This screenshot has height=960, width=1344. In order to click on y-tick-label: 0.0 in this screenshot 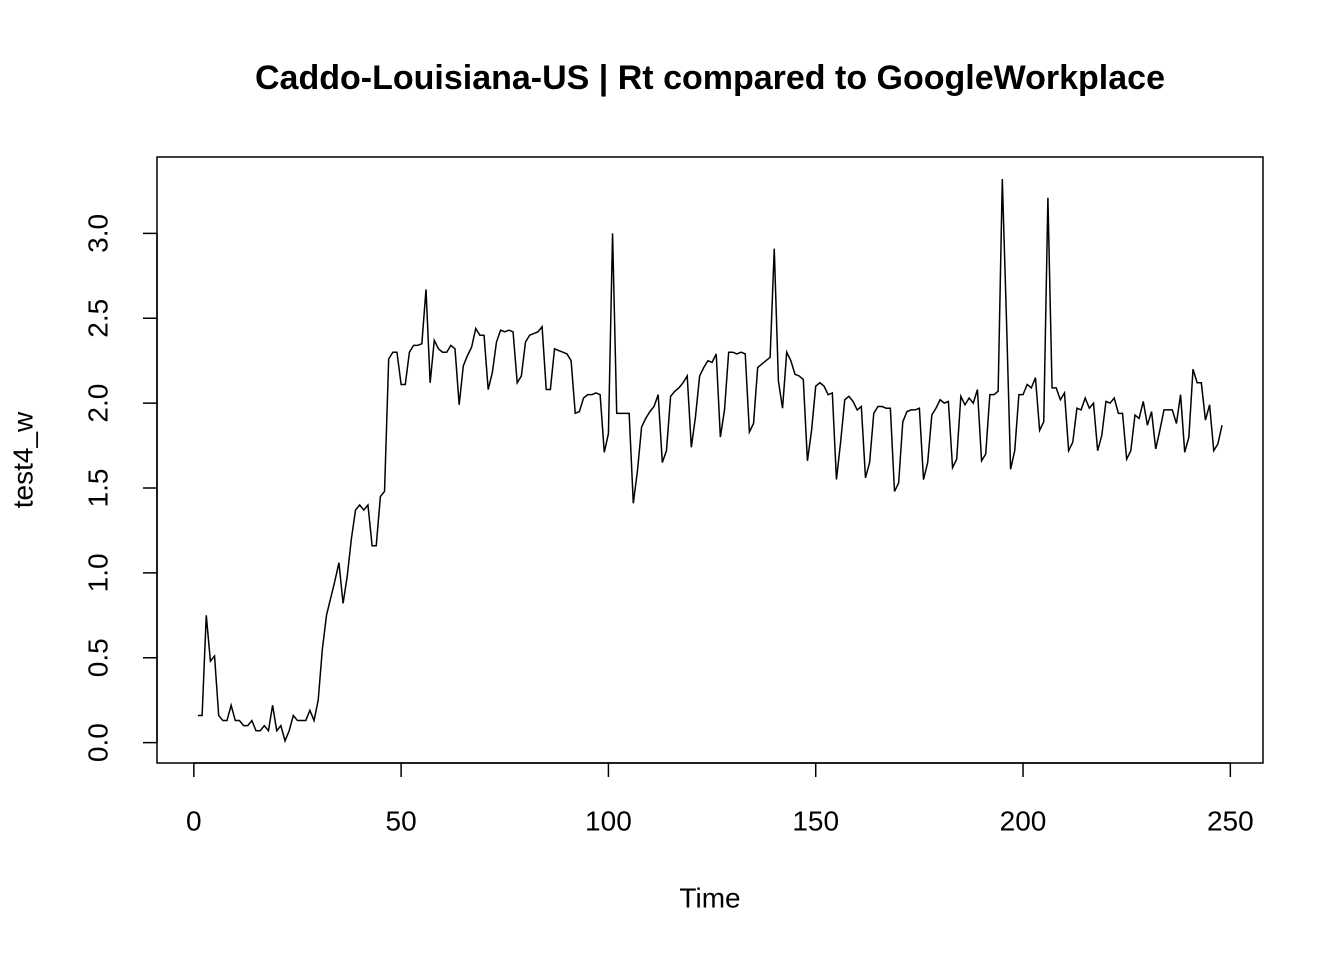, I will do `click(97, 742)`.